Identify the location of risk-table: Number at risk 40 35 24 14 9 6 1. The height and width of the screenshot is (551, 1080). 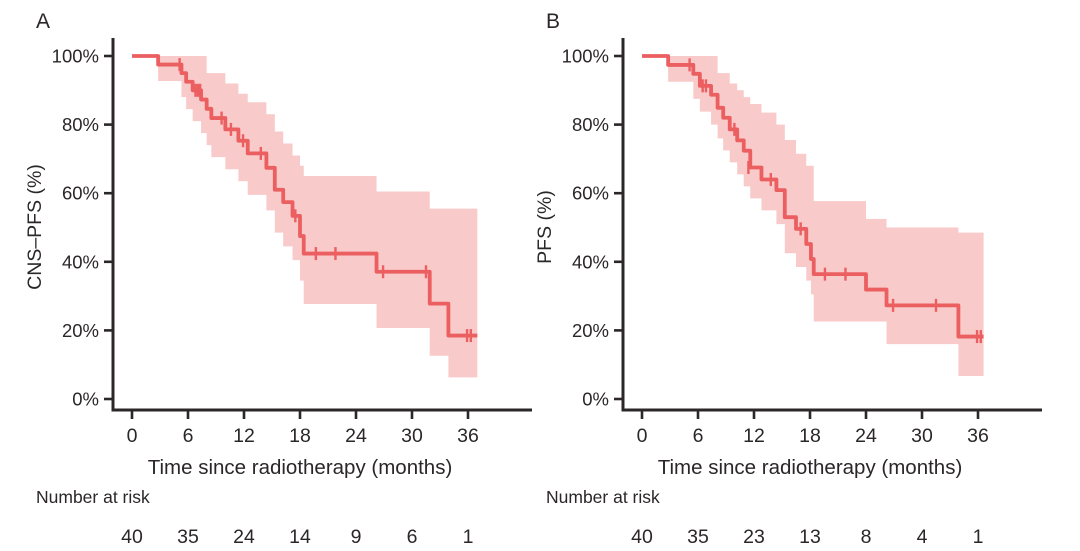
(254, 517).